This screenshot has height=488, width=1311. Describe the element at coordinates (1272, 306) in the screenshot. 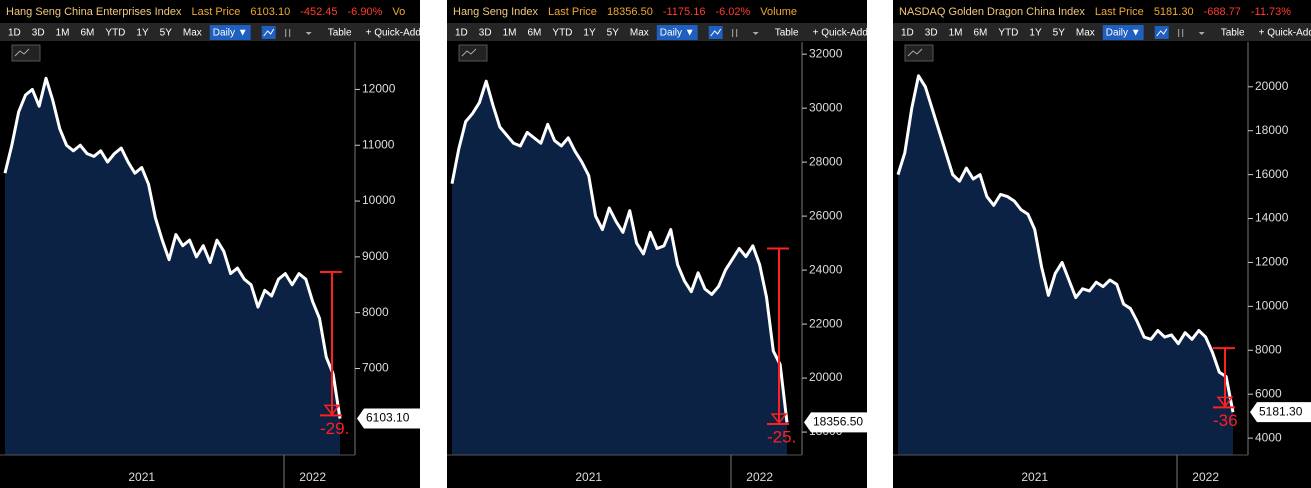

I see `y-tick-label: 10000` at that location.